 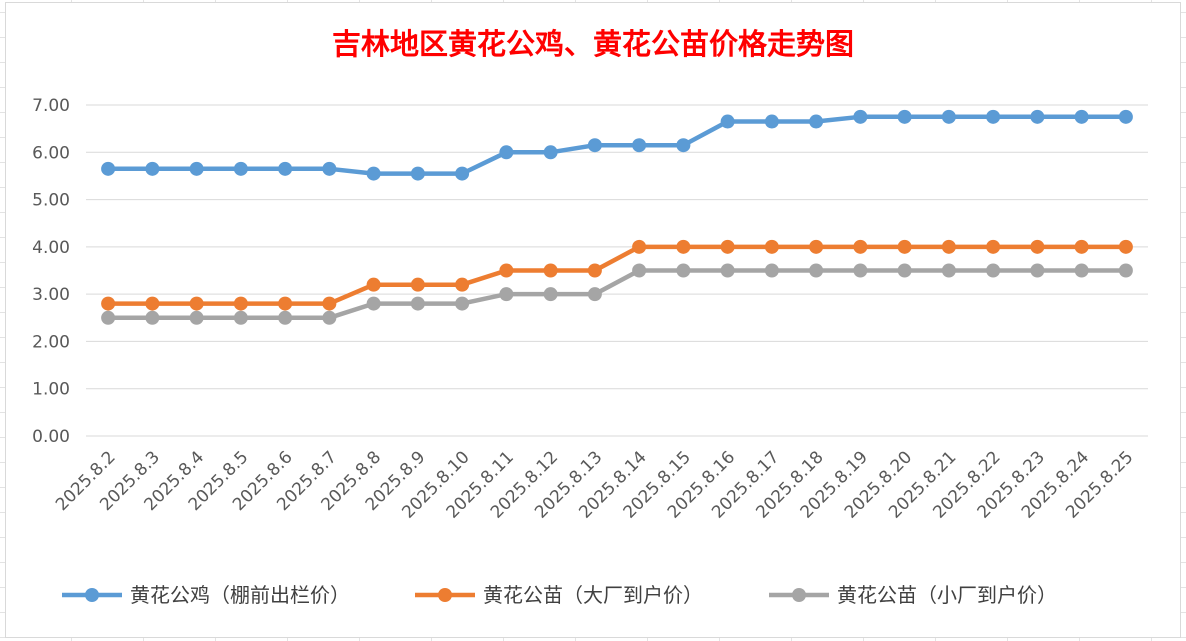 I want to click on legend: 黄花公鸡（棚前出栏价） 黄花公苗（大厂到户价） 黄花公苗（小厂到户价）, so click(x=559, y=595).